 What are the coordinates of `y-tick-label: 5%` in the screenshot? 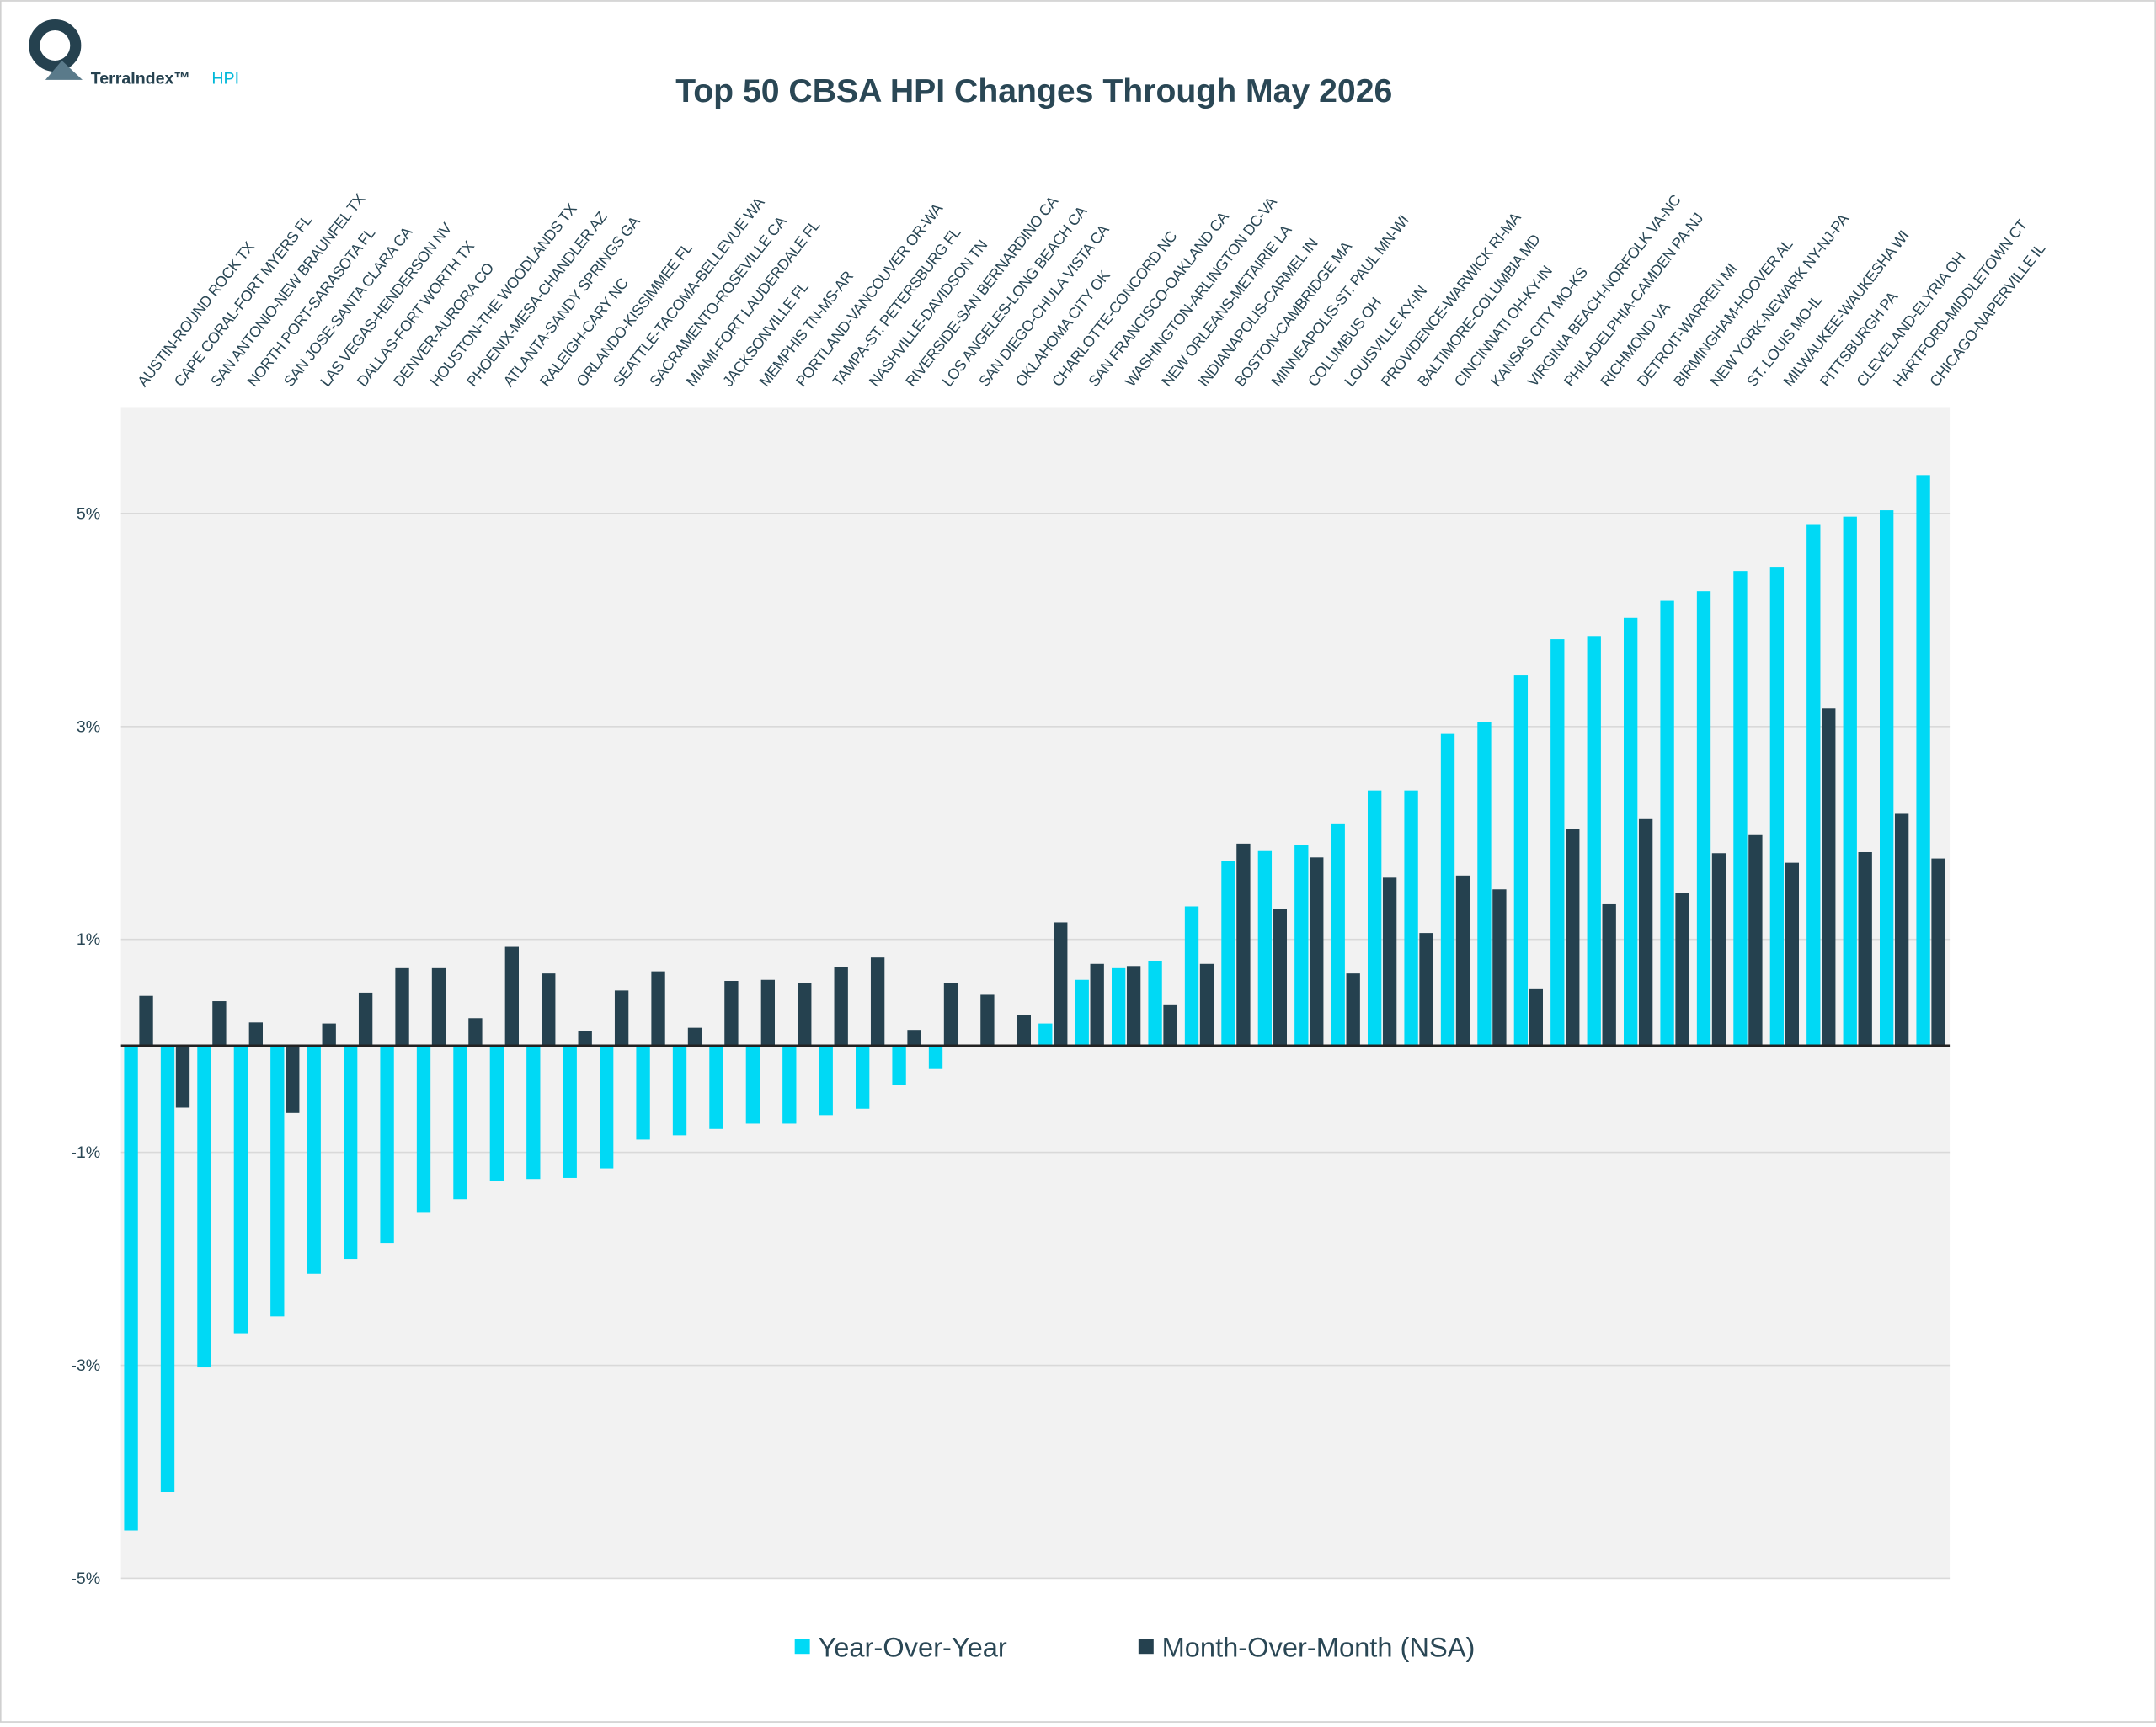 It's located at (88, 514).